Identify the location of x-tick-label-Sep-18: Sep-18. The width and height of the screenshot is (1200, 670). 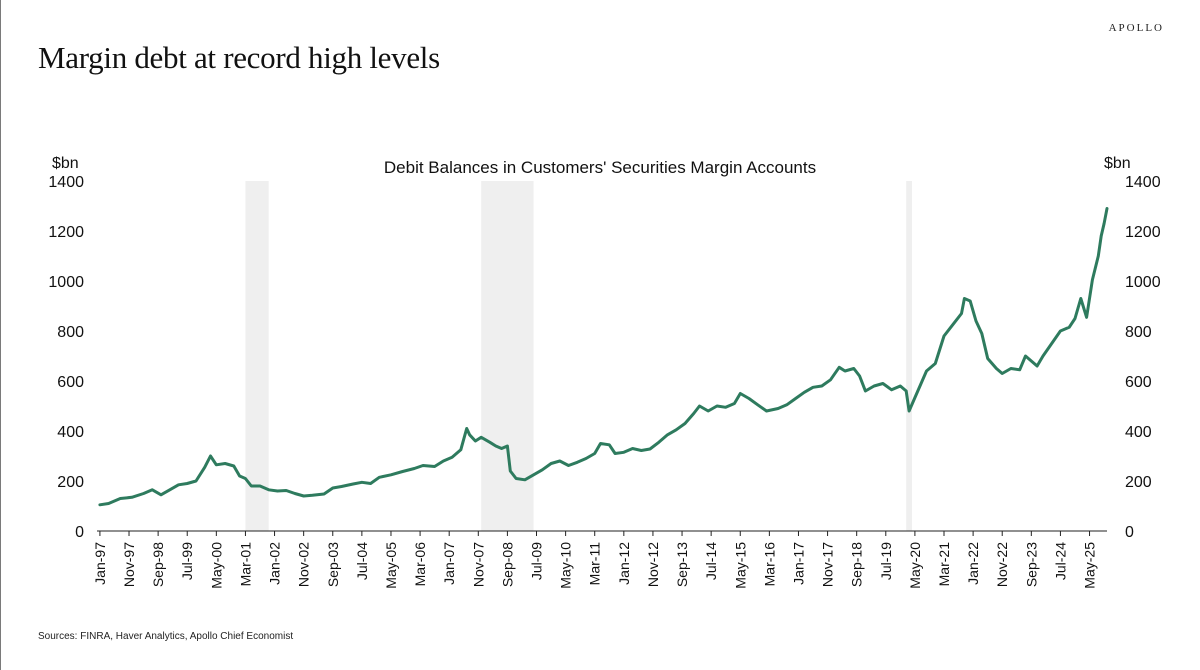
(857, 564).